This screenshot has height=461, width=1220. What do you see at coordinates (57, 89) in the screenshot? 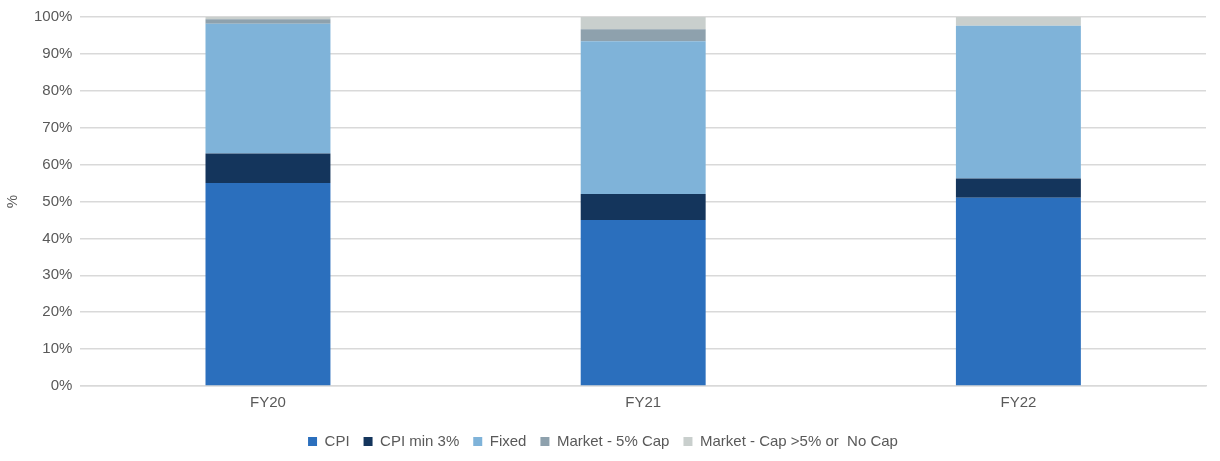
I see `y-tick-label: 80%` at bounding box center [57, 89].